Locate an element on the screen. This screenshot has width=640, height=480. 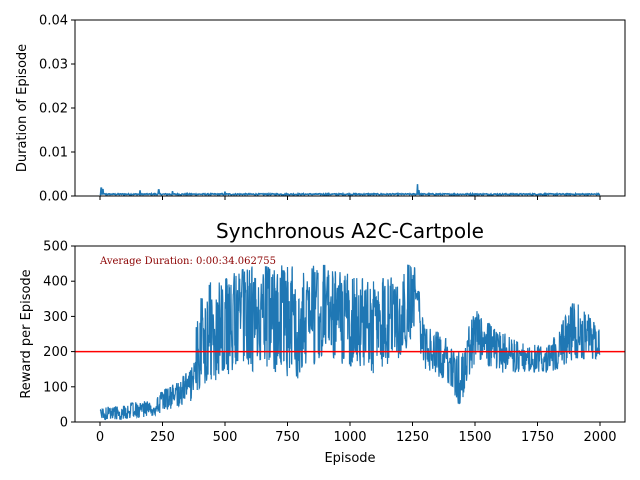
reward-x-tick-label: 250 is located at coordinates (162, 437).